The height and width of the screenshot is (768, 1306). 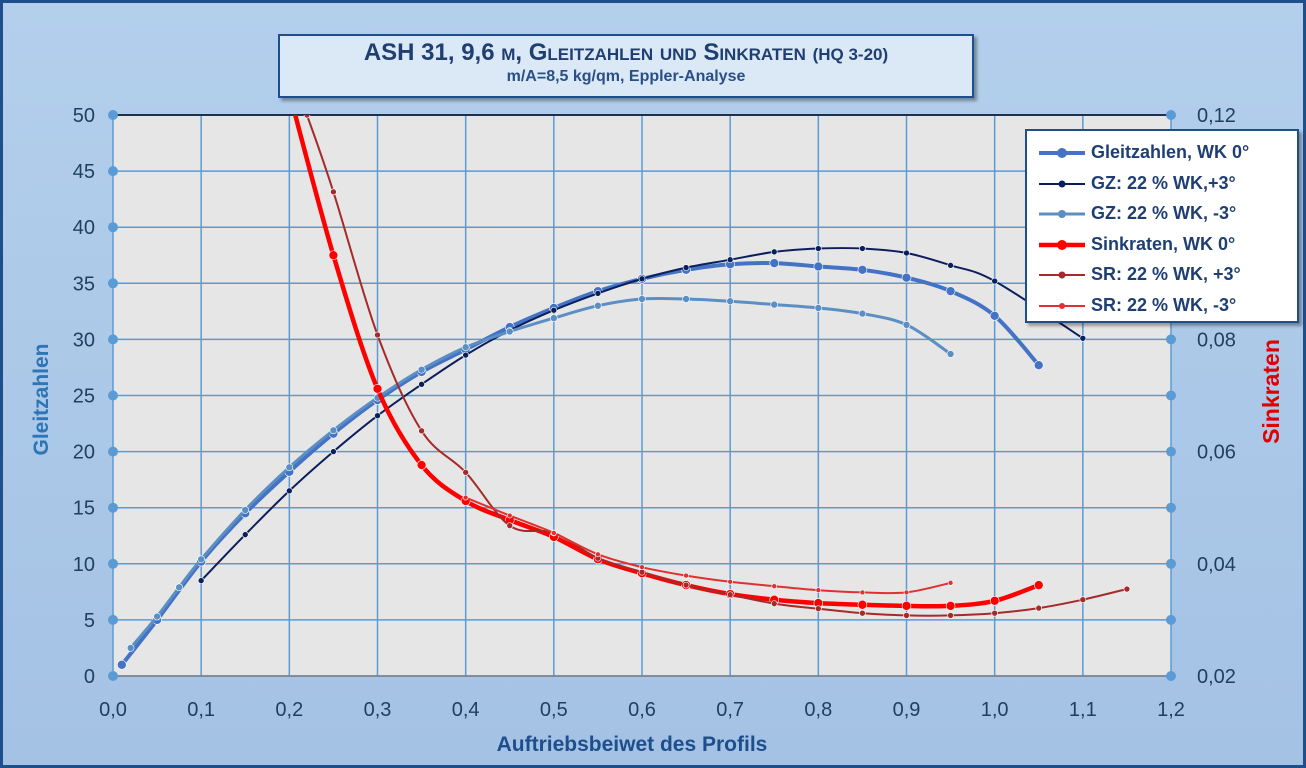 I want to click on x-tick-label: 0,9, so click(x=907, y=710).